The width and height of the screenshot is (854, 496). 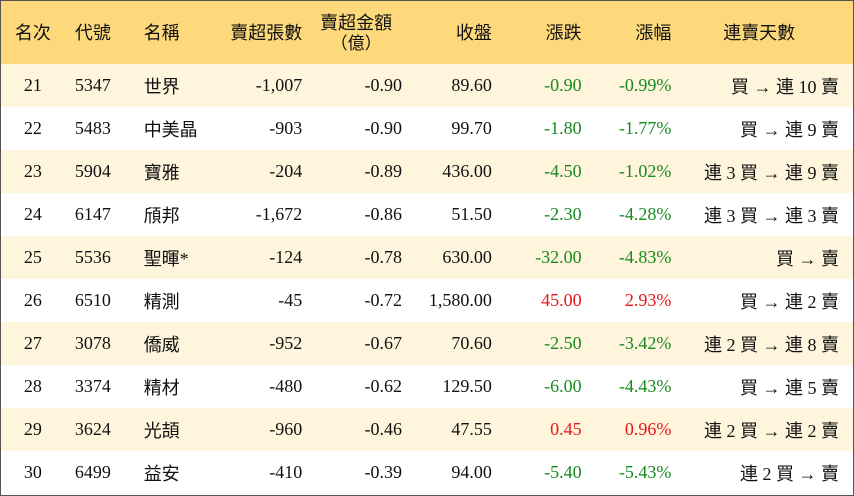 I want to click on header-note: （億）, so click(x=356, y=43).